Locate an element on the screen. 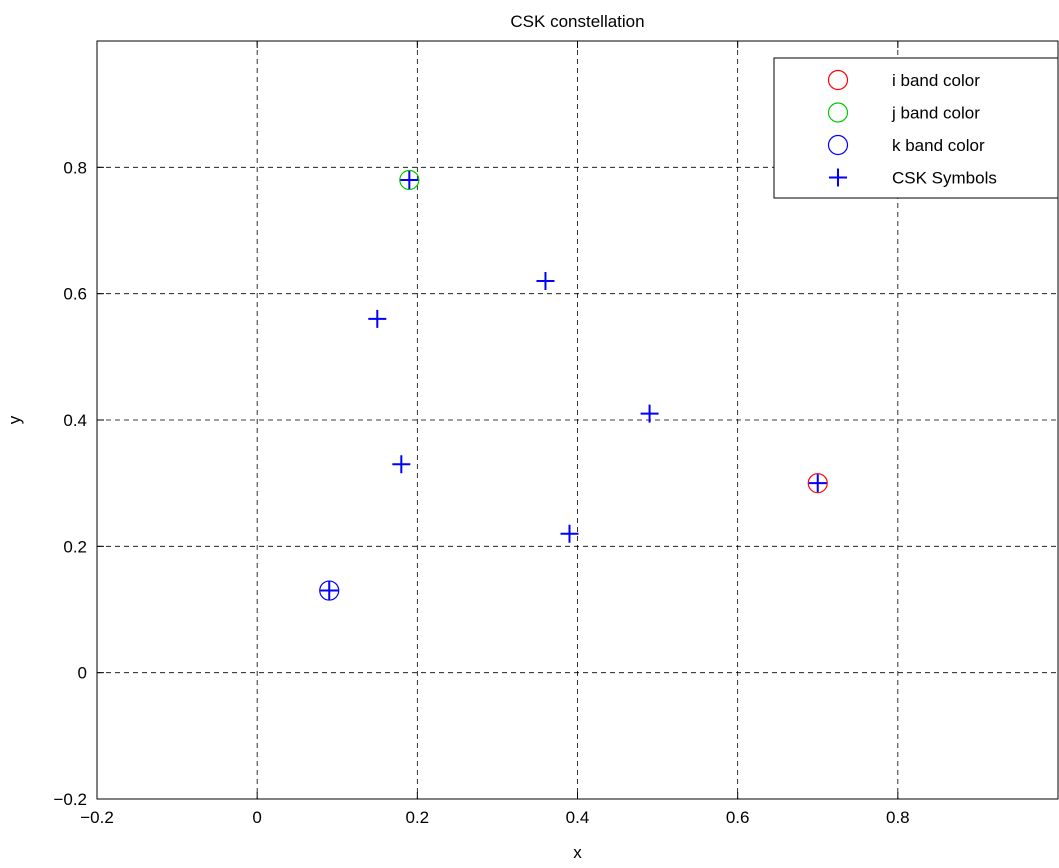 This screenshot has height=868, width=1059. i-band-color-point is located at coordinates (817, 483).